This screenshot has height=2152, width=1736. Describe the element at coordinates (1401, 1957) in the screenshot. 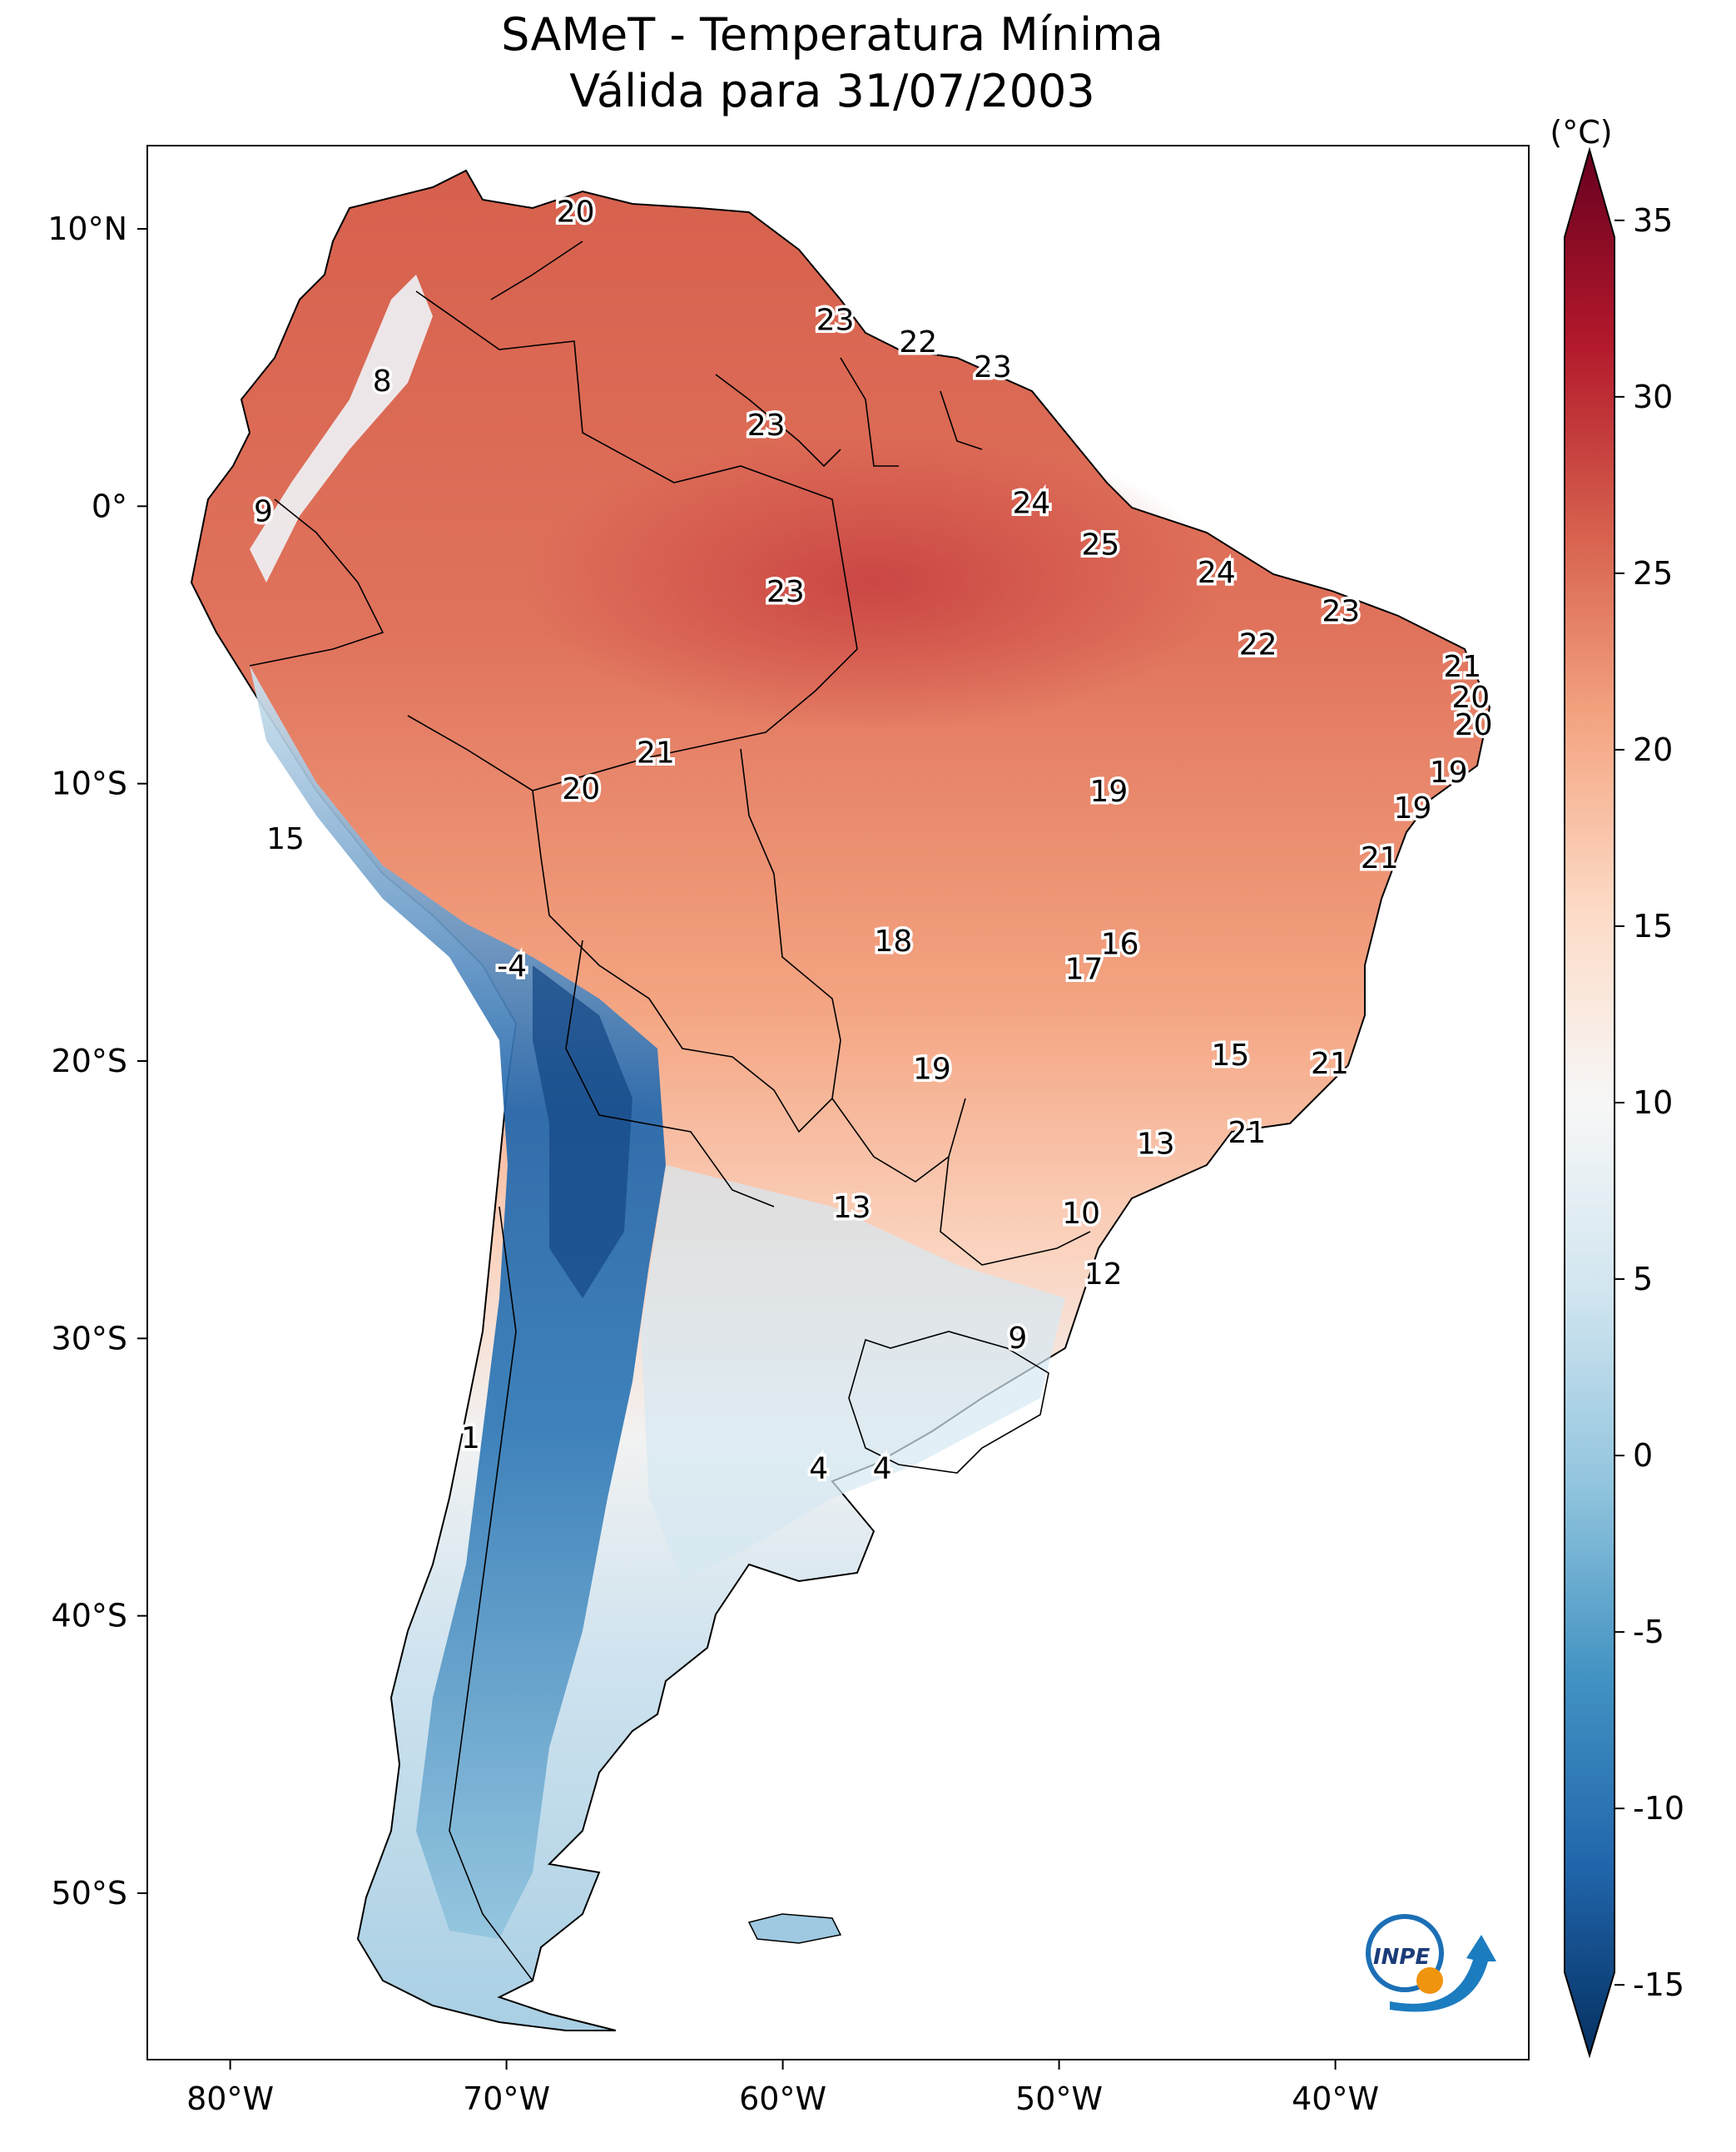

I see `logo-text: INPE` at that location.